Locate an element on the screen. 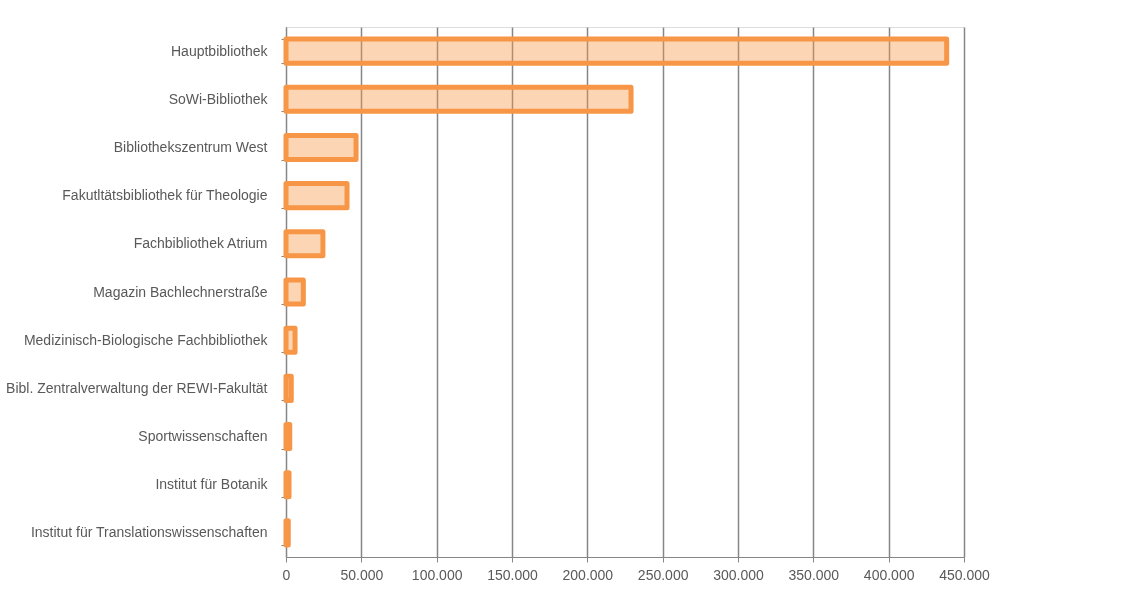 The height and width of the screenshot is (610, 1128). x-tick-label: 450.000 is located at coordinates (965, 574).